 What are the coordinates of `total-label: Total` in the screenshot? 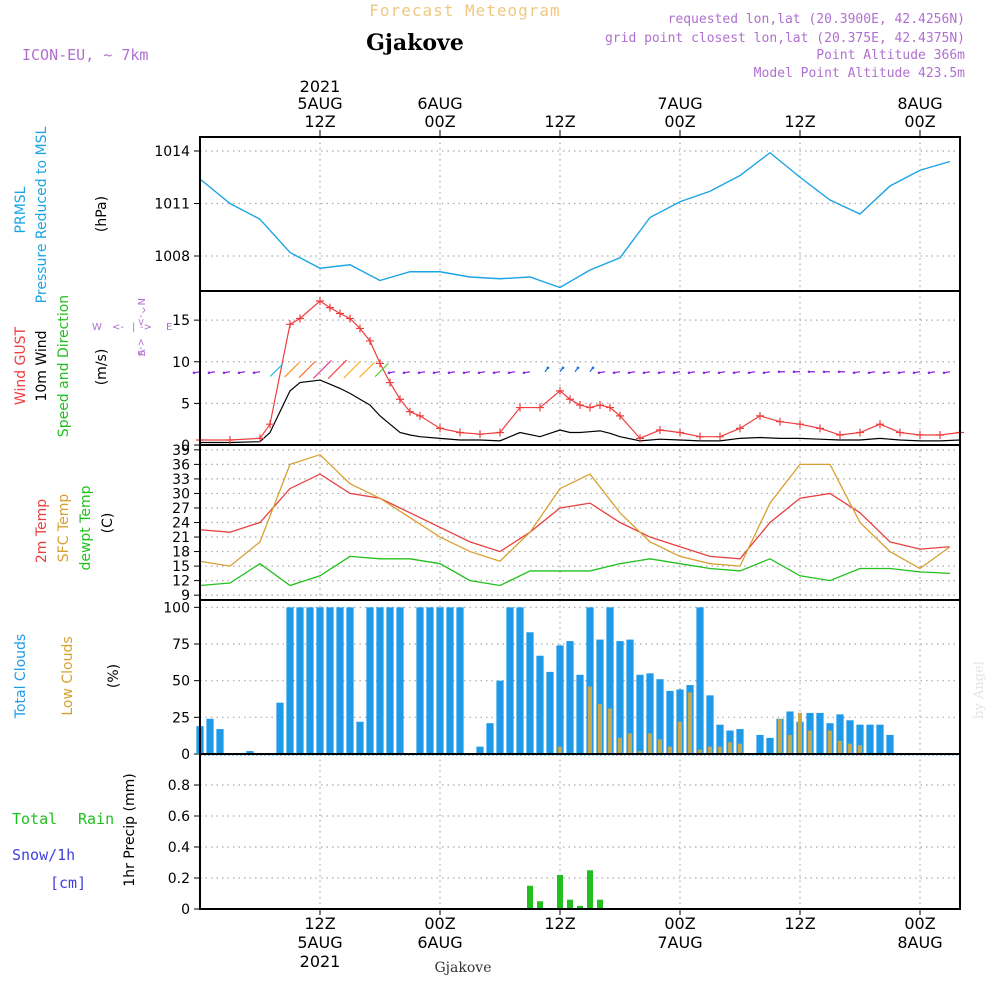 It's located at (34, 819).